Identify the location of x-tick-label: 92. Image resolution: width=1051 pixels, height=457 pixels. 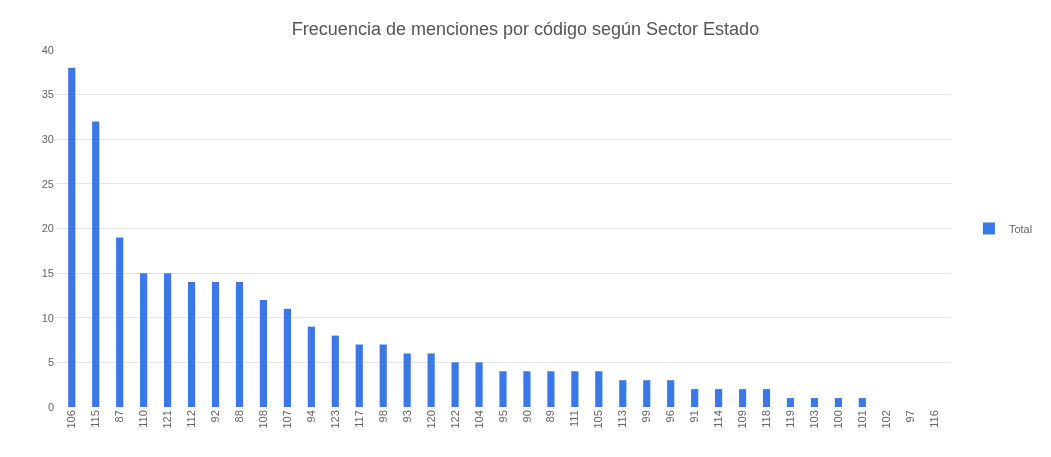
(215, 416).